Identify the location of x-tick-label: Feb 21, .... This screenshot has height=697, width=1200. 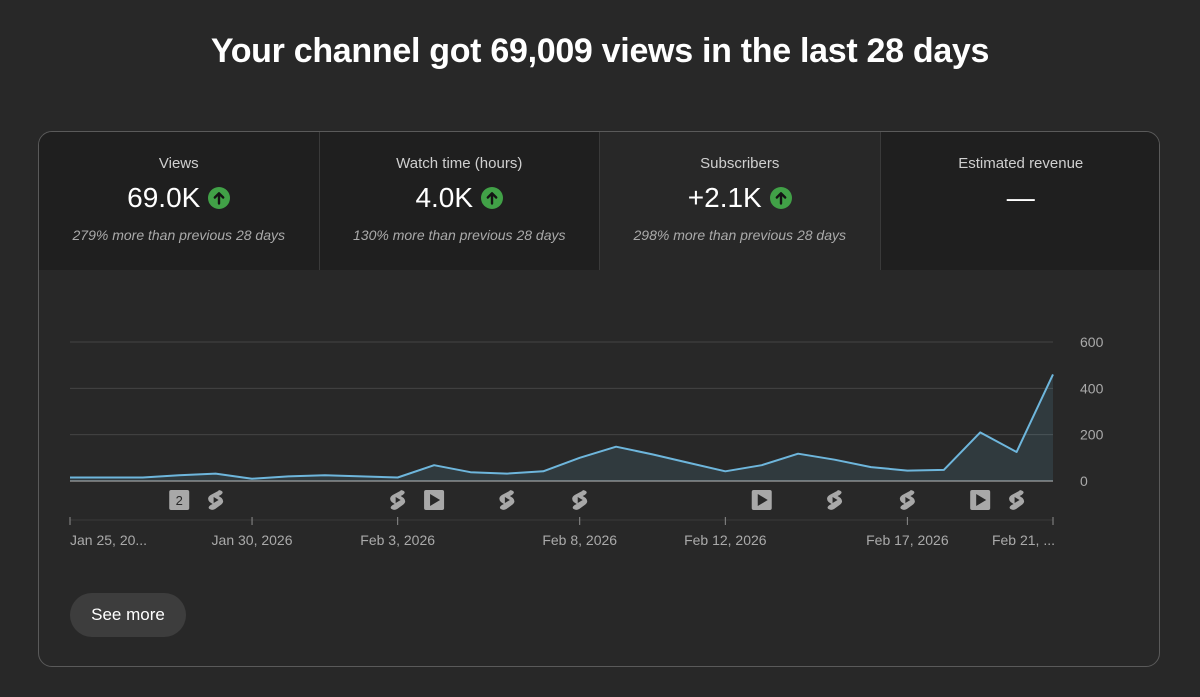
(1023, 540).